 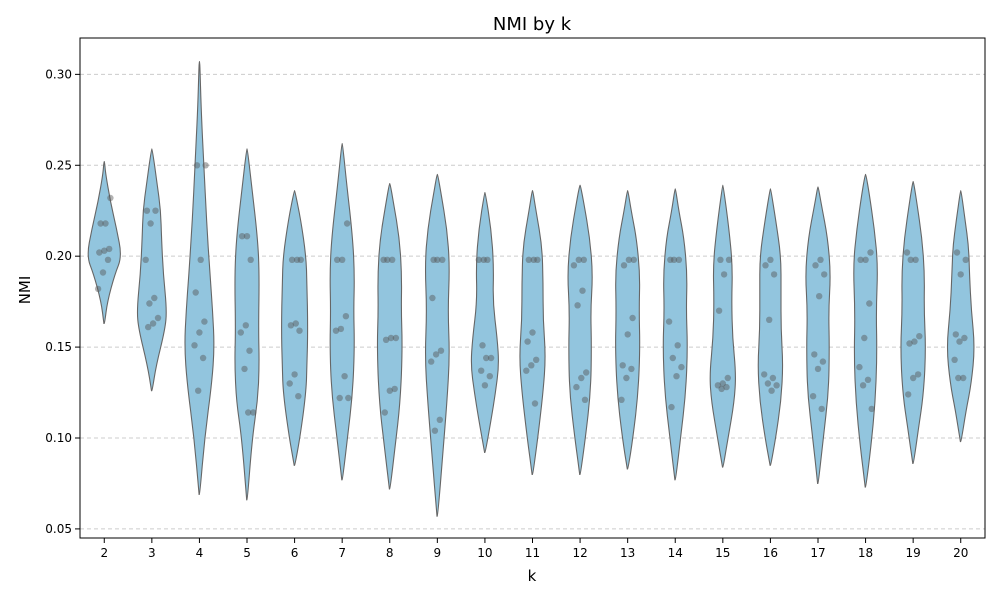 What do you see at coordinates (58, 529) in the screenshot?
I see `y-tick-label: 0.05` at bounding box center [58, 529].